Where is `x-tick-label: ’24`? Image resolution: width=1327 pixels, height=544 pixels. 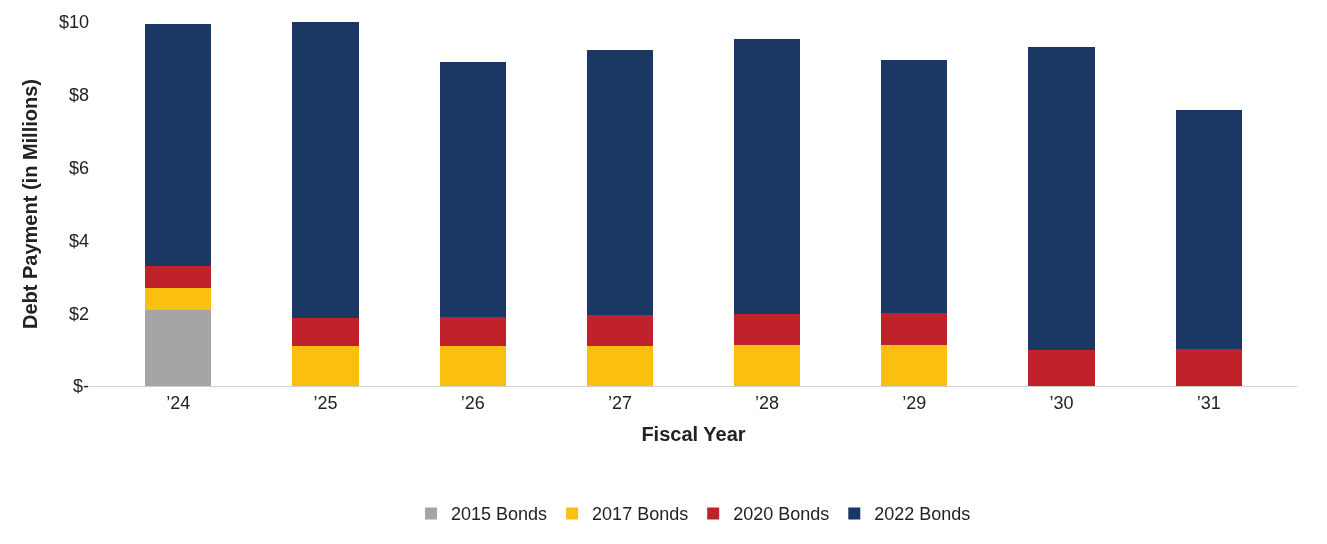 x-tick-label: ’24 is located at coordinates (178, 402).